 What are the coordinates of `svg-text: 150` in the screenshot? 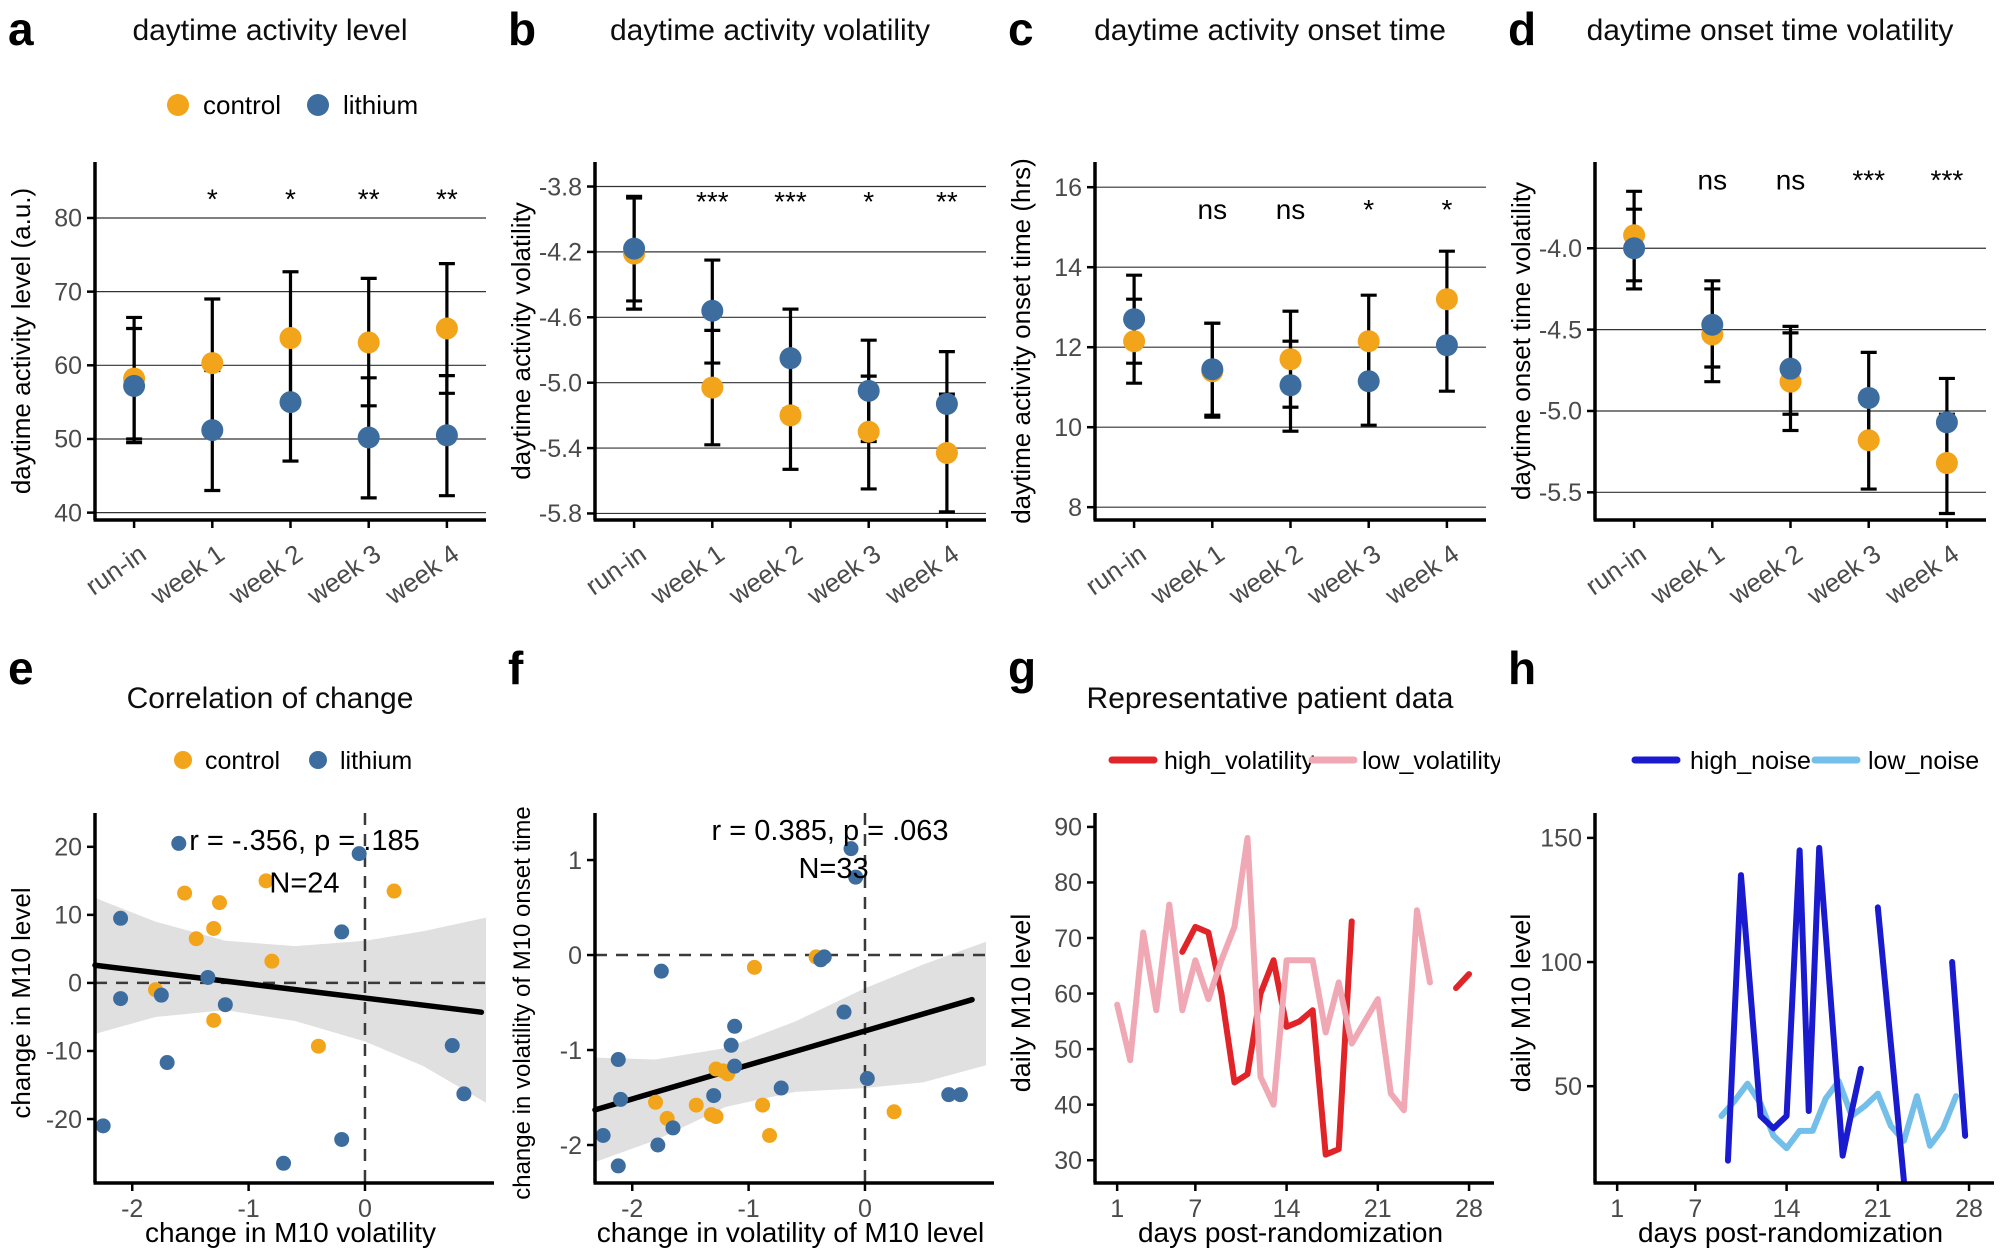 It's located at (1561, 839).